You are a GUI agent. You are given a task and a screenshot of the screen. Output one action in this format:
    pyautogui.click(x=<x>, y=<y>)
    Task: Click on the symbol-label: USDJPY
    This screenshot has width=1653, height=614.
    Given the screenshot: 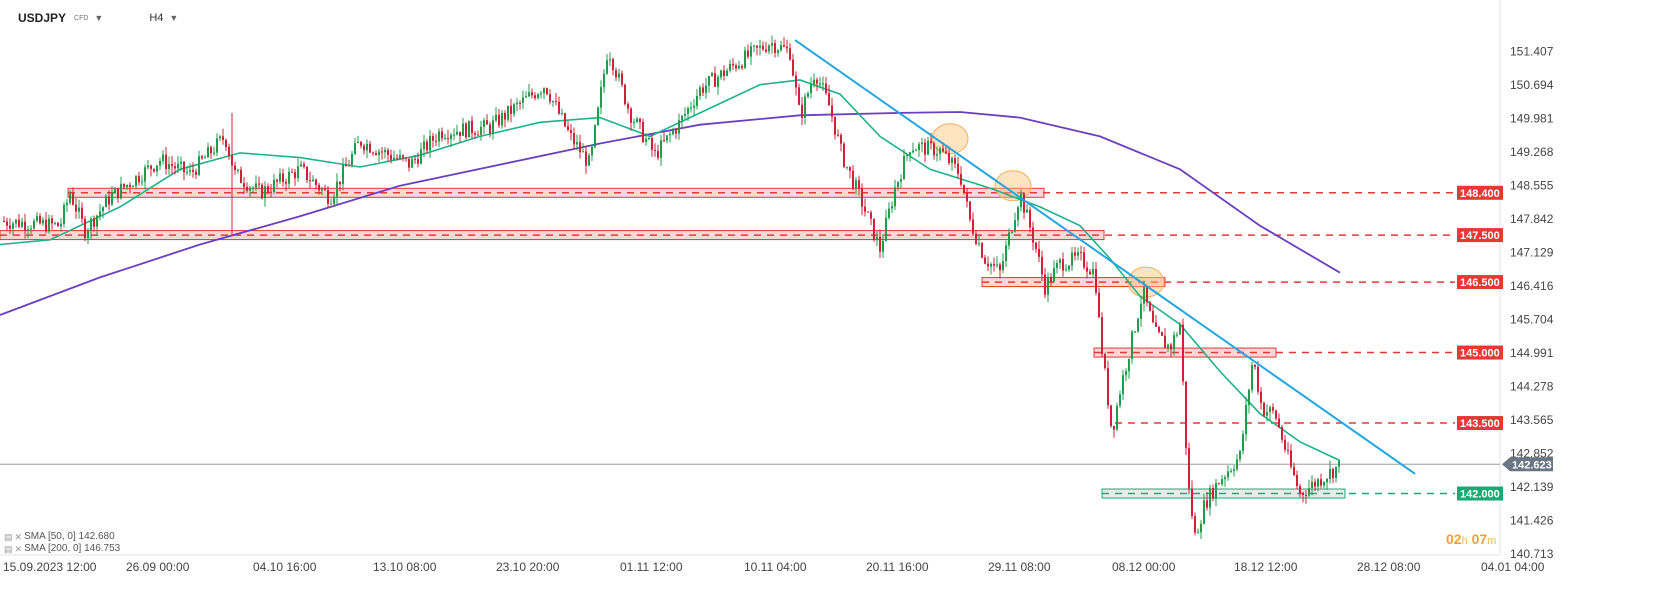 What is the action you would take?
    pyautogui.click(x=42, y=18)
    